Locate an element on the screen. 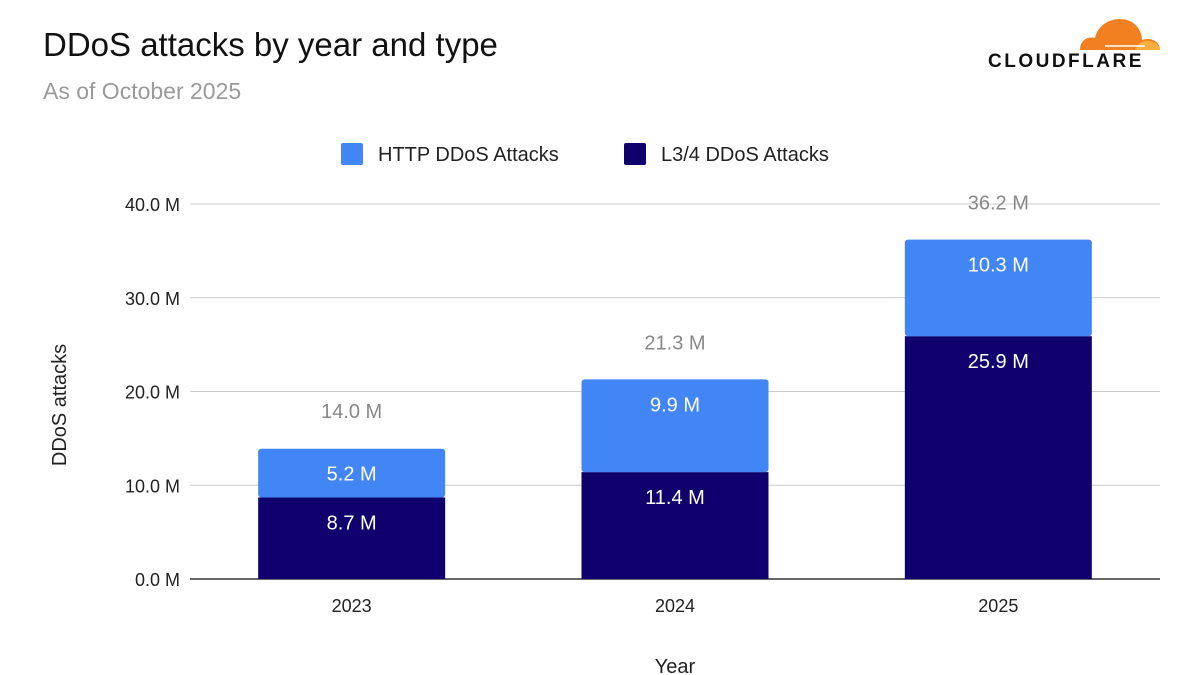 The height and width of the screenshot is (675, 1200). total-data-label: 36.2 M is located at coordinates (998, 204).